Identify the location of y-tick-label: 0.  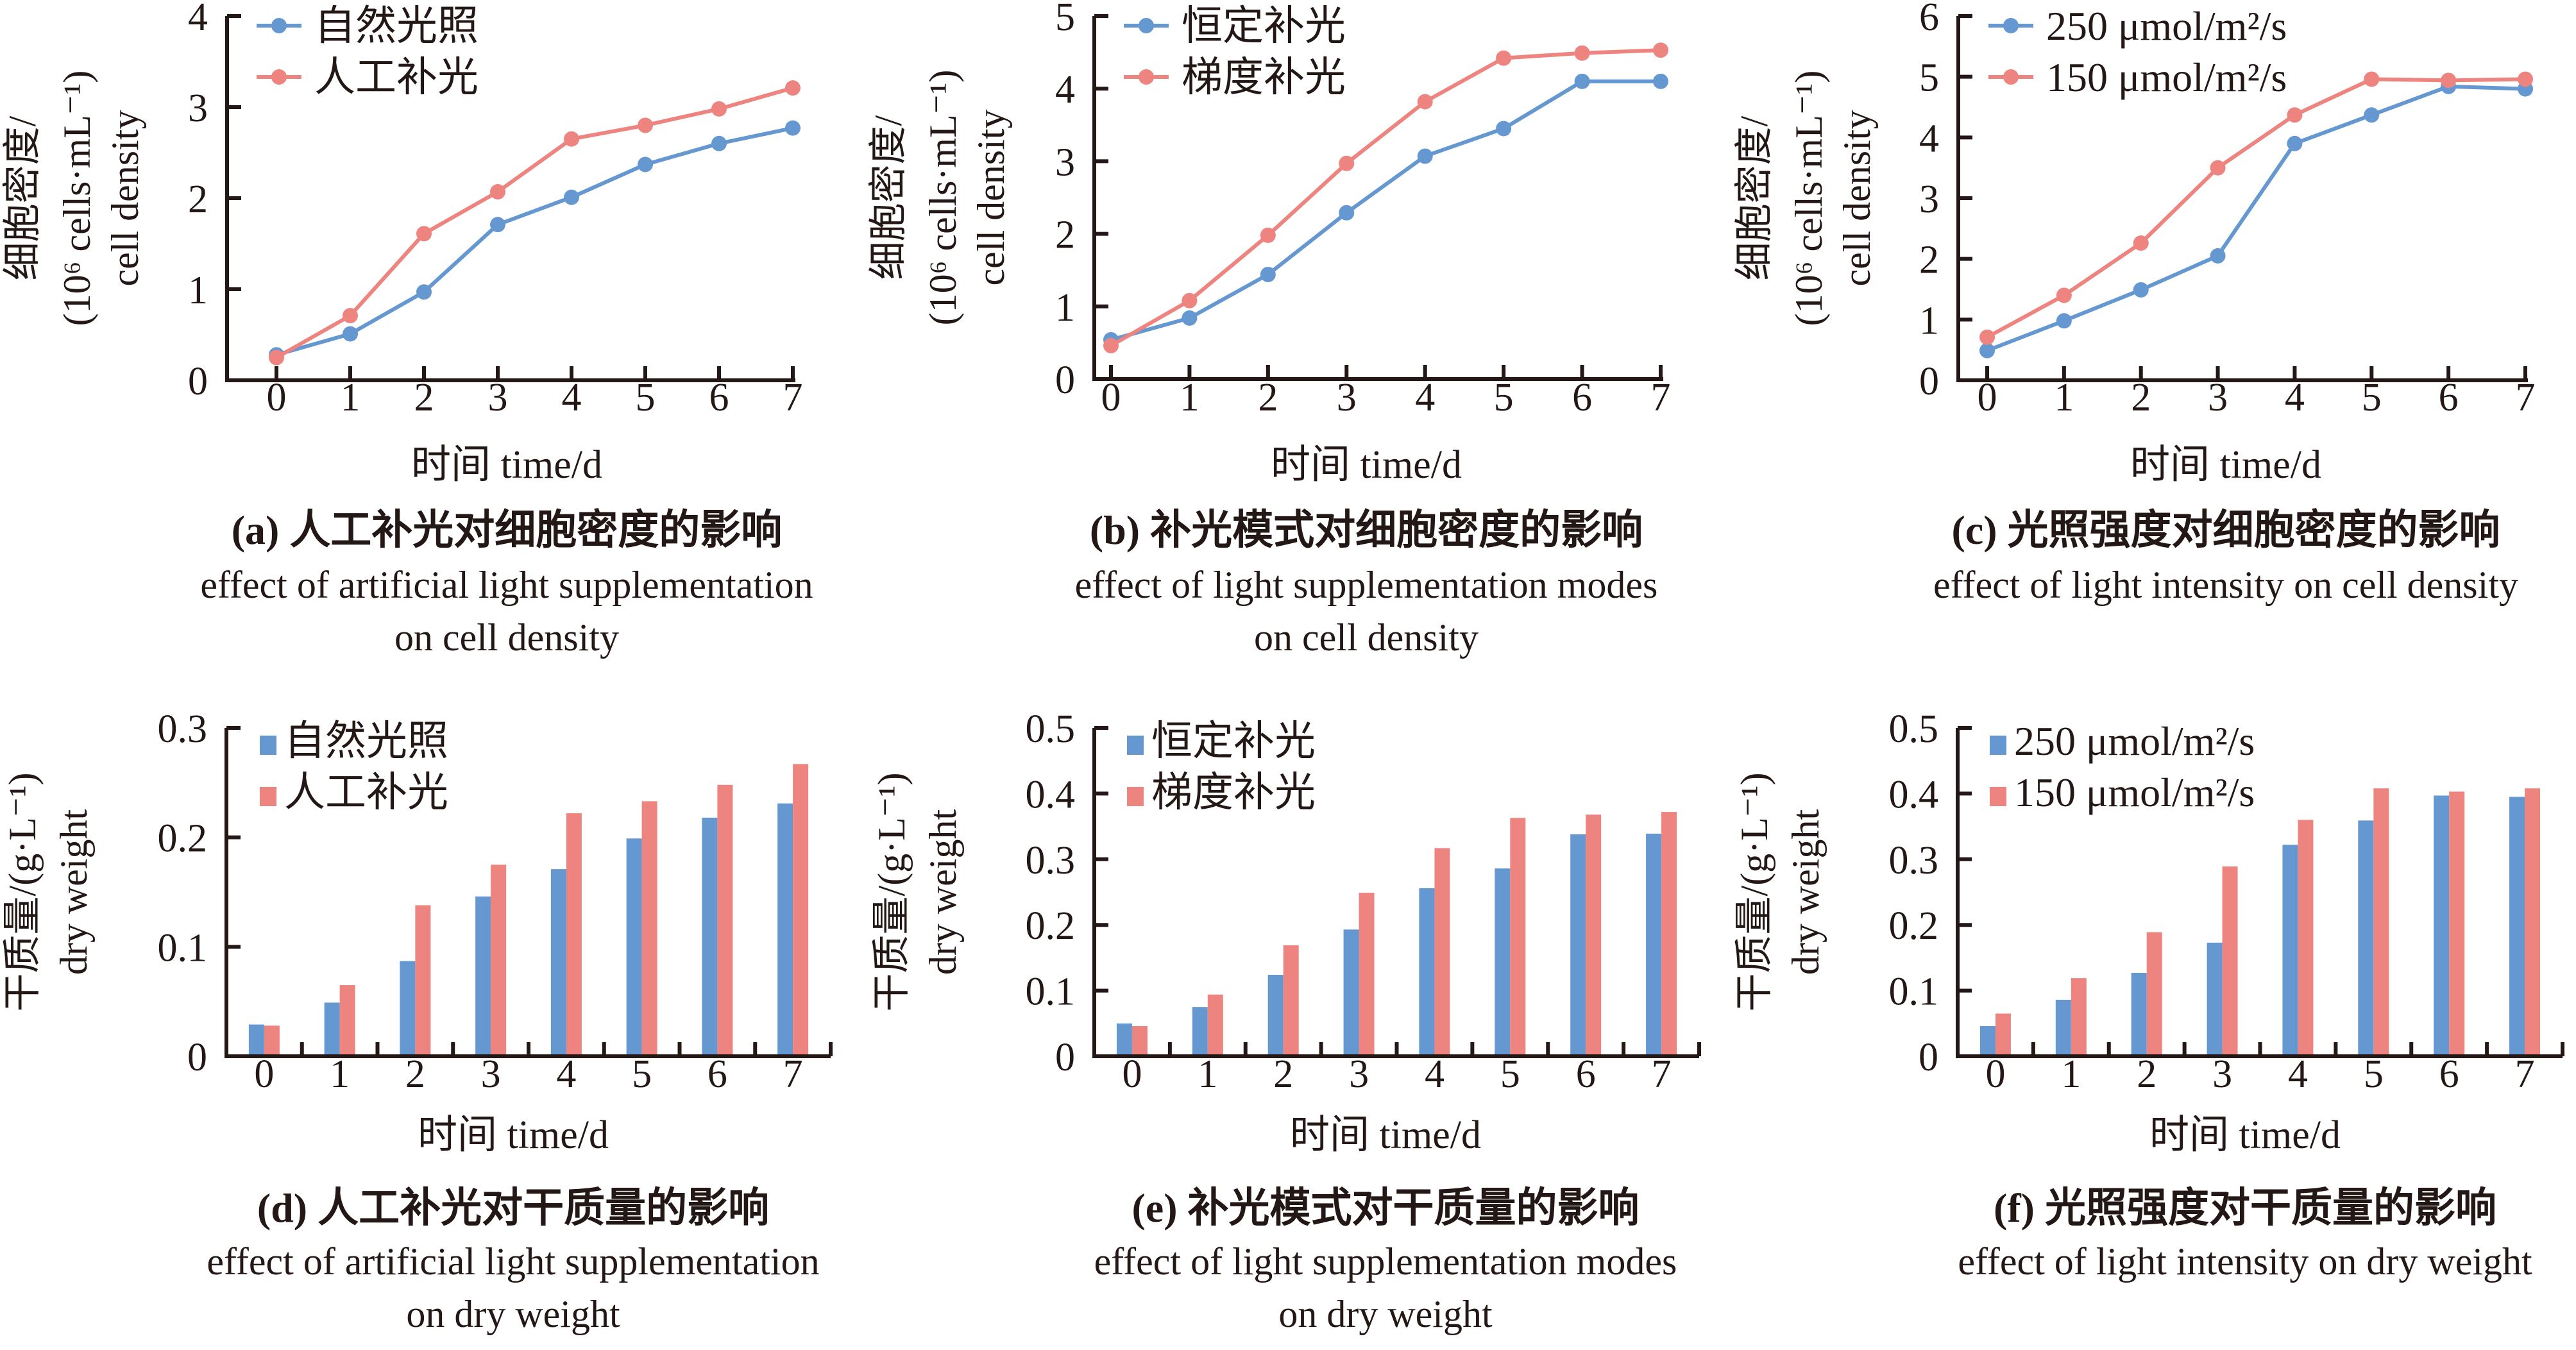
(1929, 382).